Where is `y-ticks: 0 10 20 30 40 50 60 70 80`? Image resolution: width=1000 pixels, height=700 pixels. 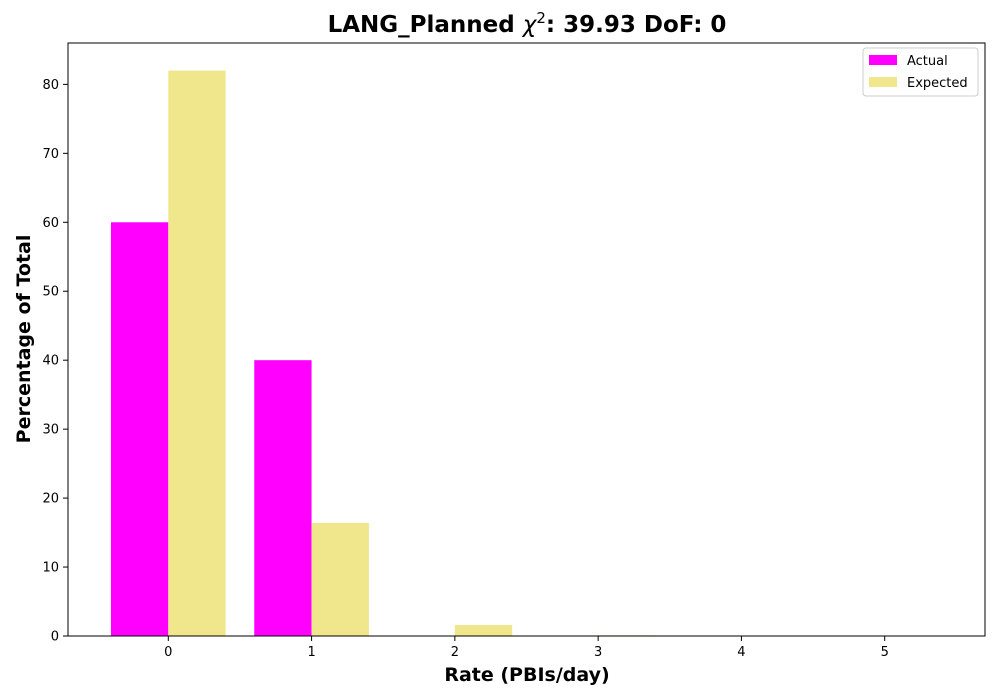 y-ticks: 0 10 20 30 40 50 60 70 80 is located at coordinates (55, 361).